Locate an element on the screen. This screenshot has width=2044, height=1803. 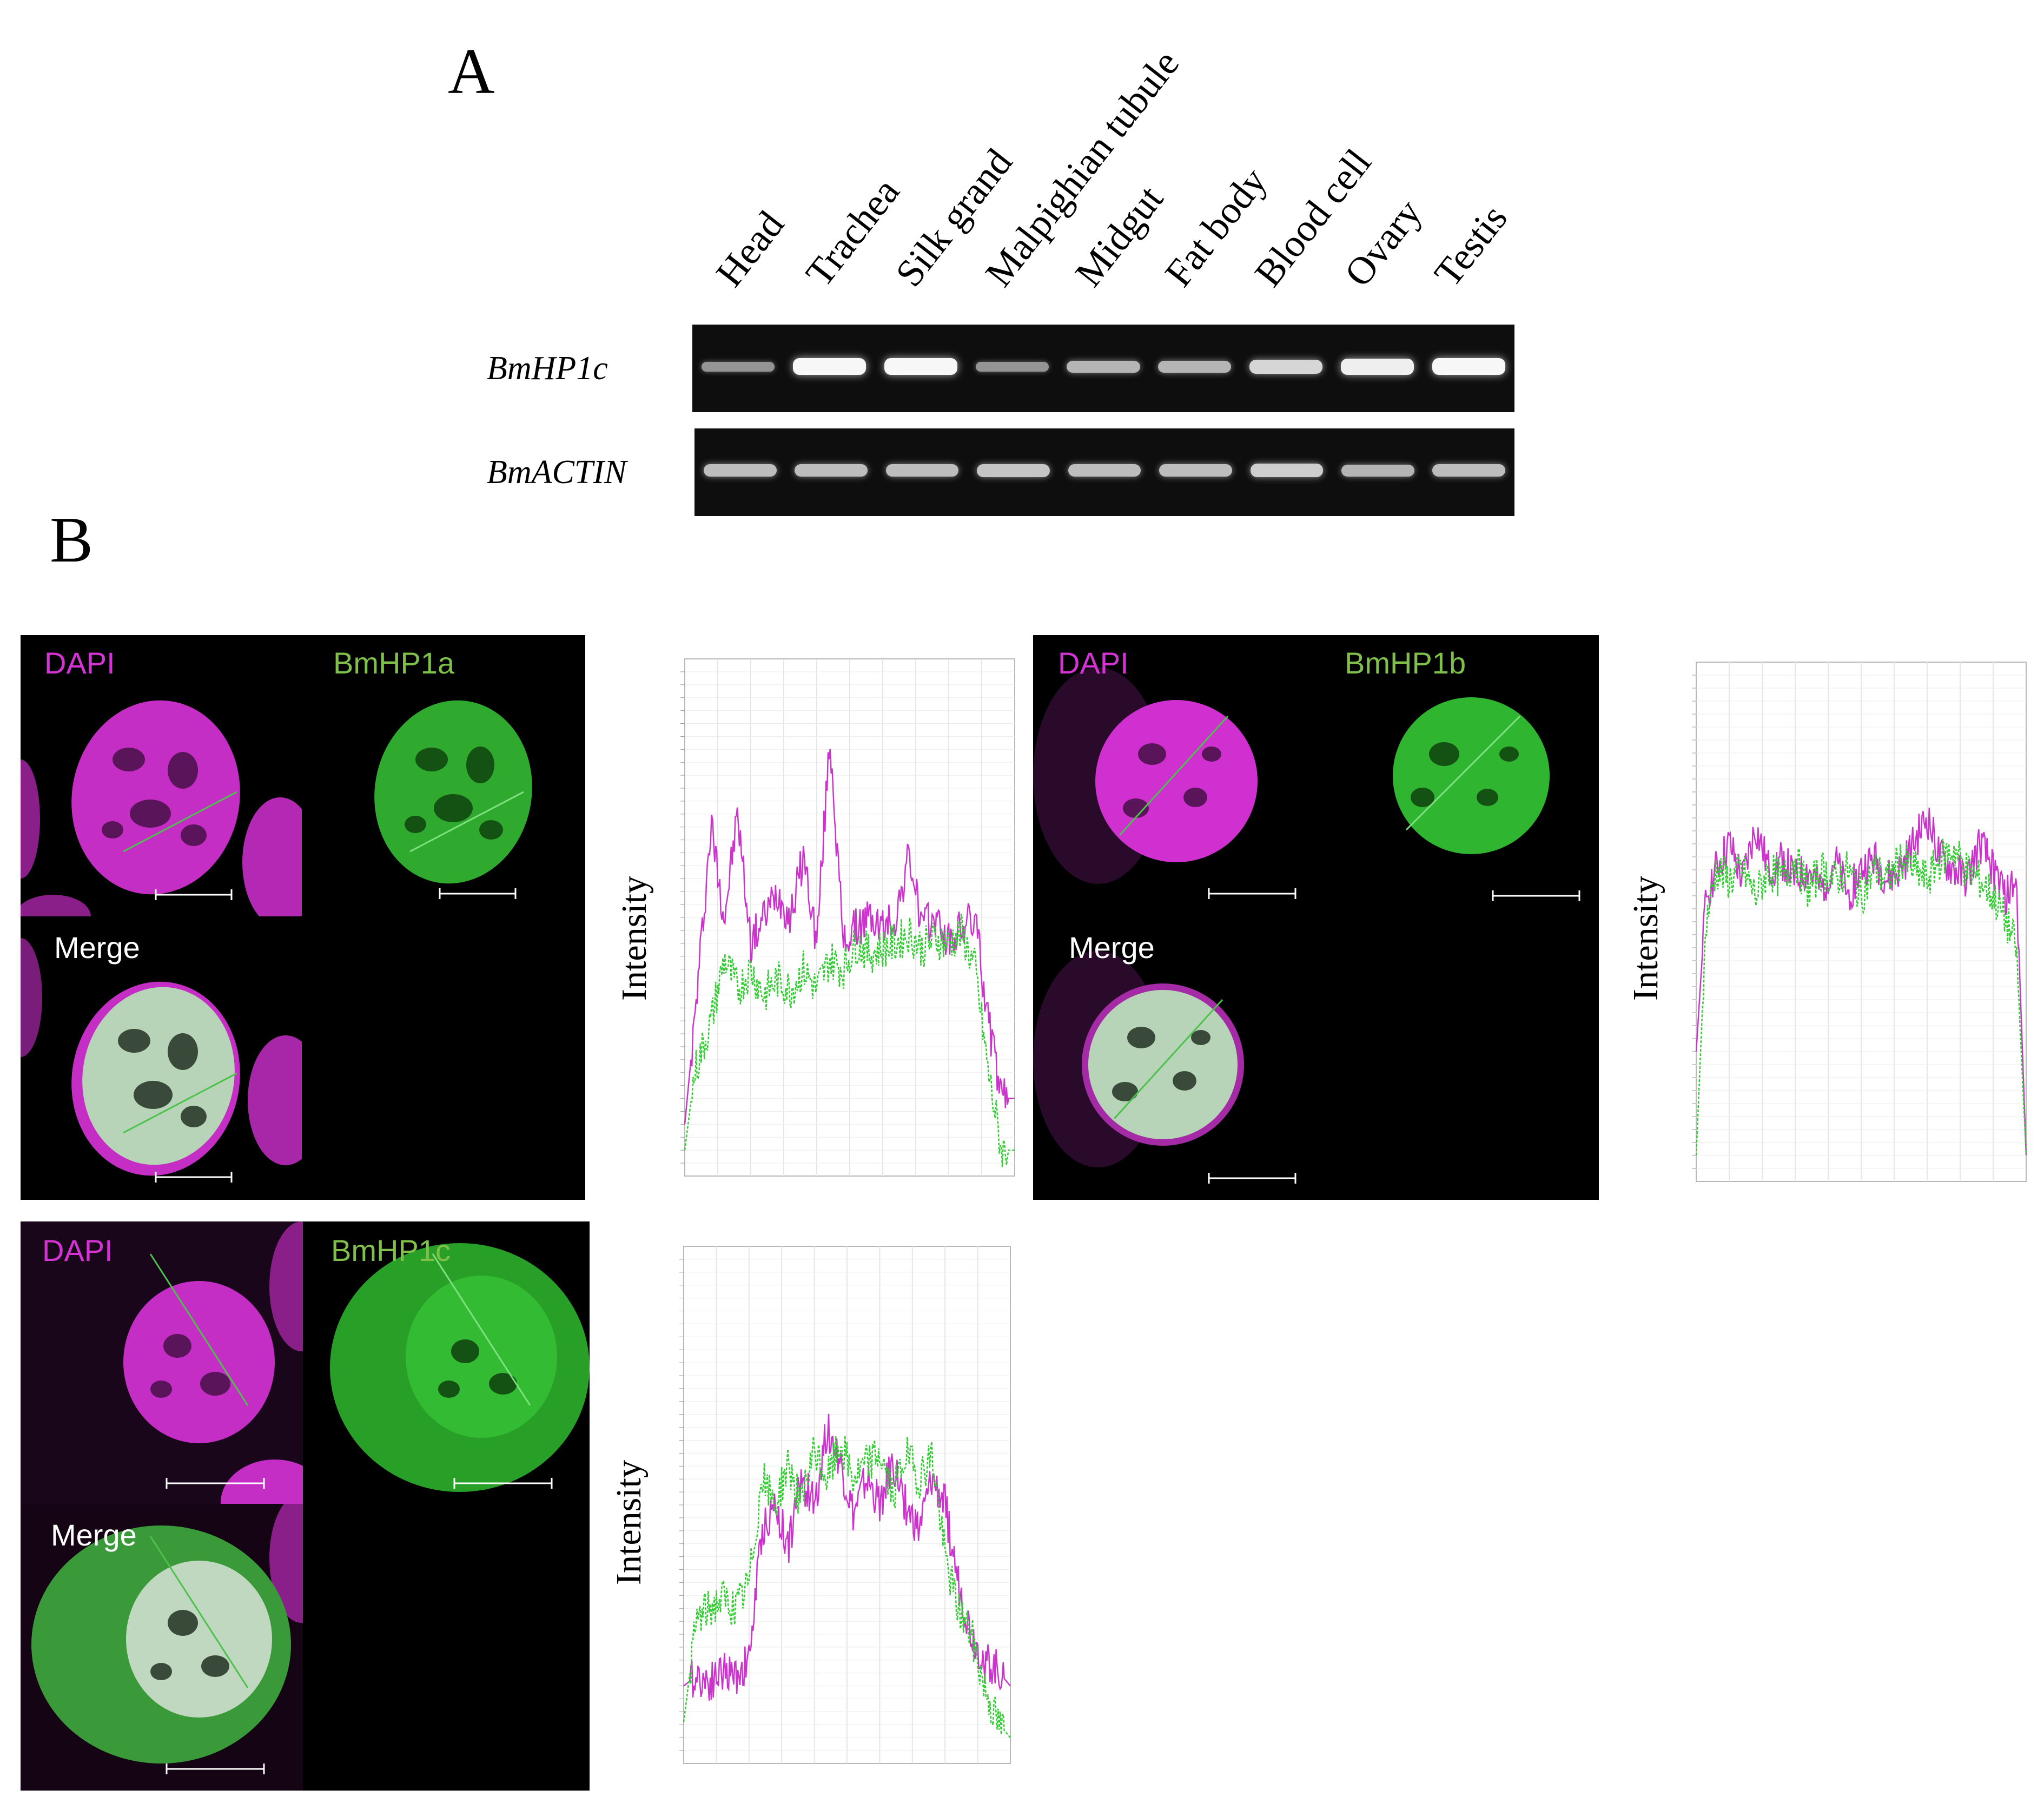
image-merge-hp1c: Merge is located at coordinates (162, 1647).